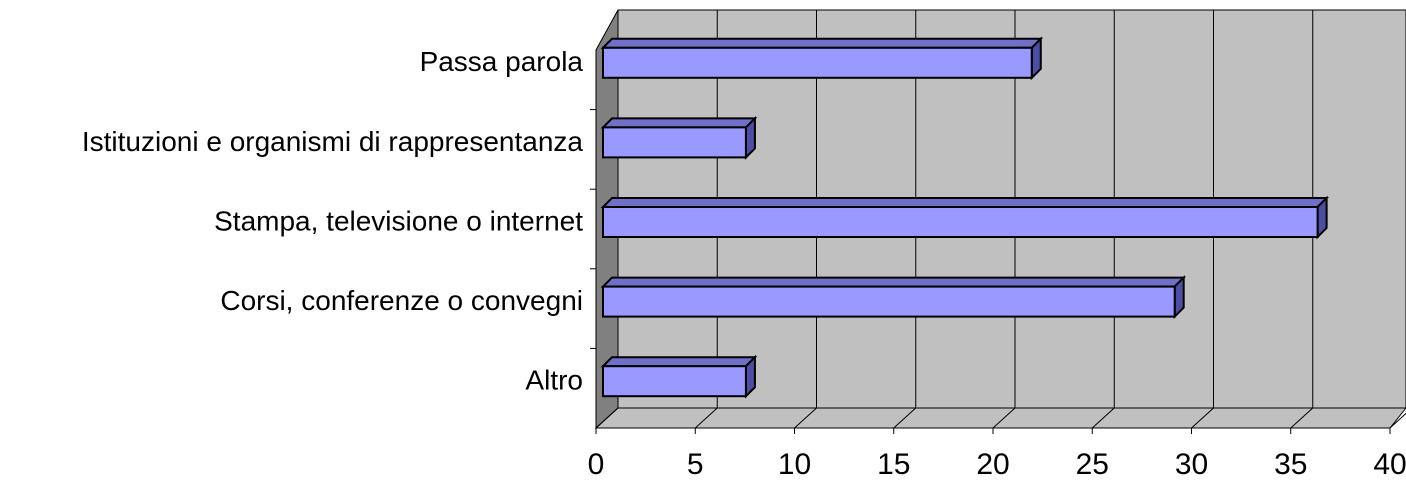  Describe the element at coordinates (1290, 464) in the screenshot. I see `x-tick-label: 35` at that location.